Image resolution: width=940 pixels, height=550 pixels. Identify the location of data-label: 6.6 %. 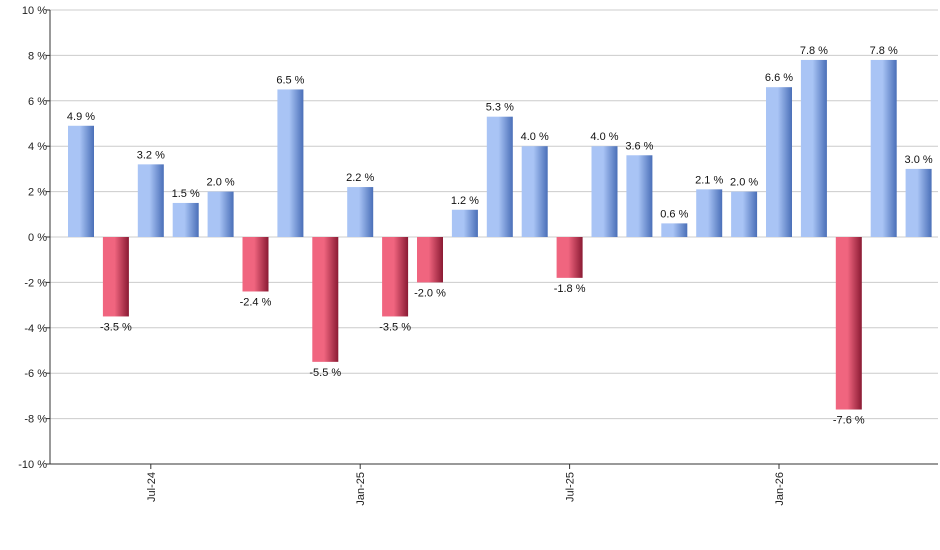
(779, 78).